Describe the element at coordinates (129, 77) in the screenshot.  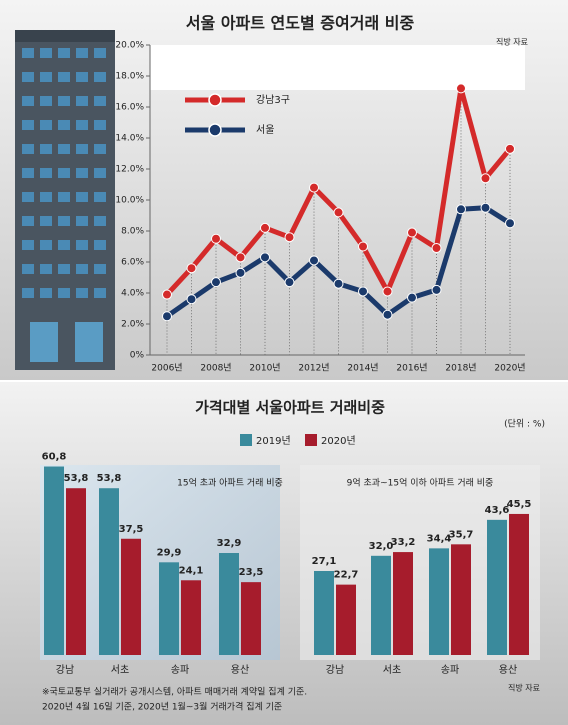
I see `y-tick-label: 18.0%` at that location.